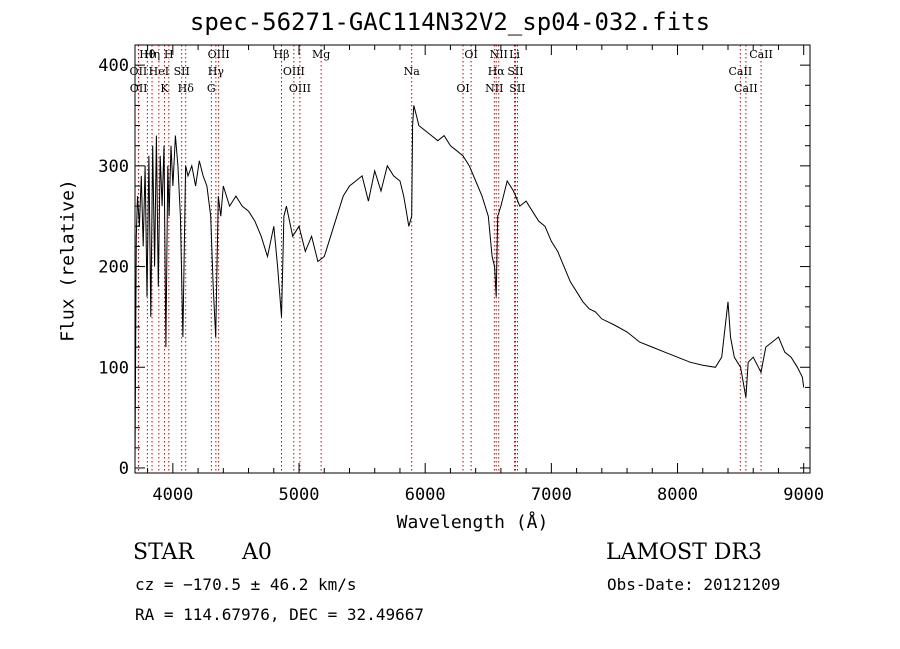 The image size is (900, 649). Describe the element at coordinates (472, 522) in the screenshot. I see `x-axis-label: Wavelength (Å)` at that location.